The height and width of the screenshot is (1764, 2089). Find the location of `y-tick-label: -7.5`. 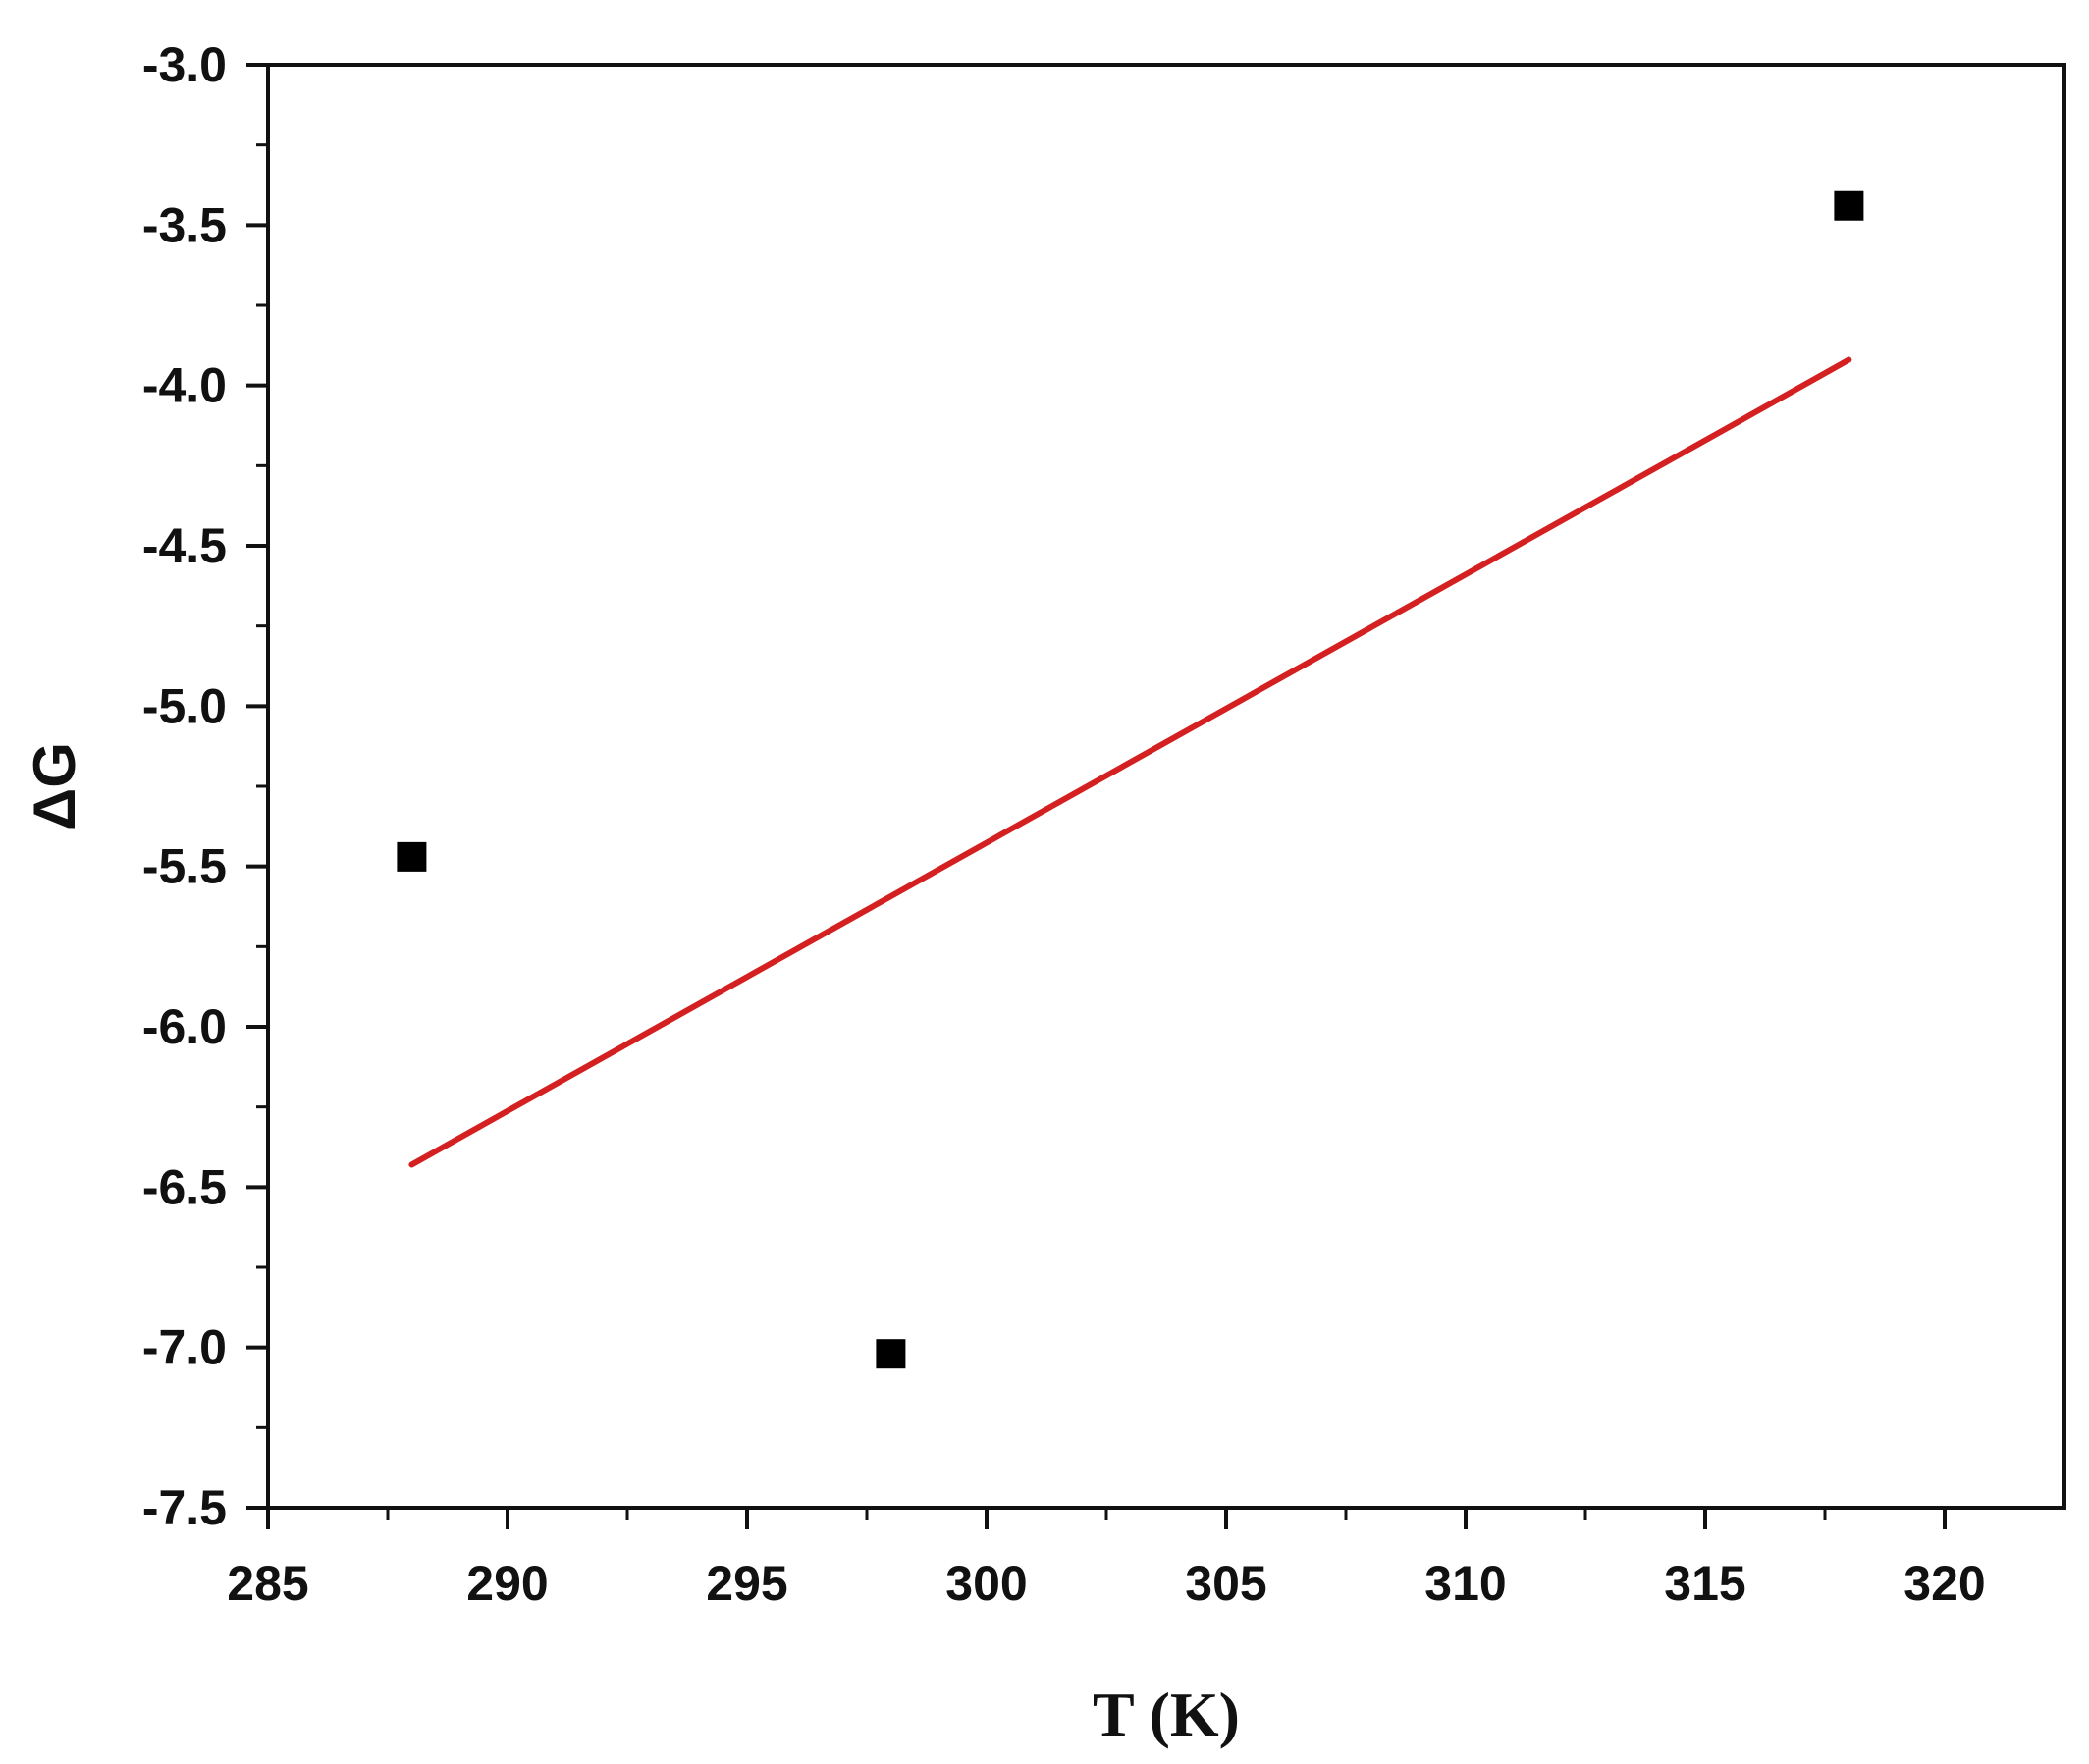

y-tick-label: -7.5 is located at coordinates (184, 1507).